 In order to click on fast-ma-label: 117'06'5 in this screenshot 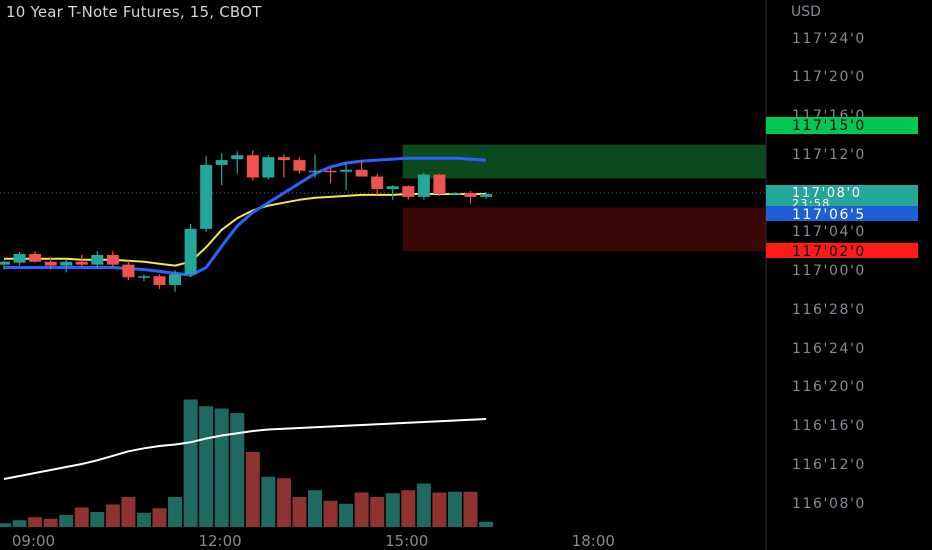, I will do `click(829, 215)`.